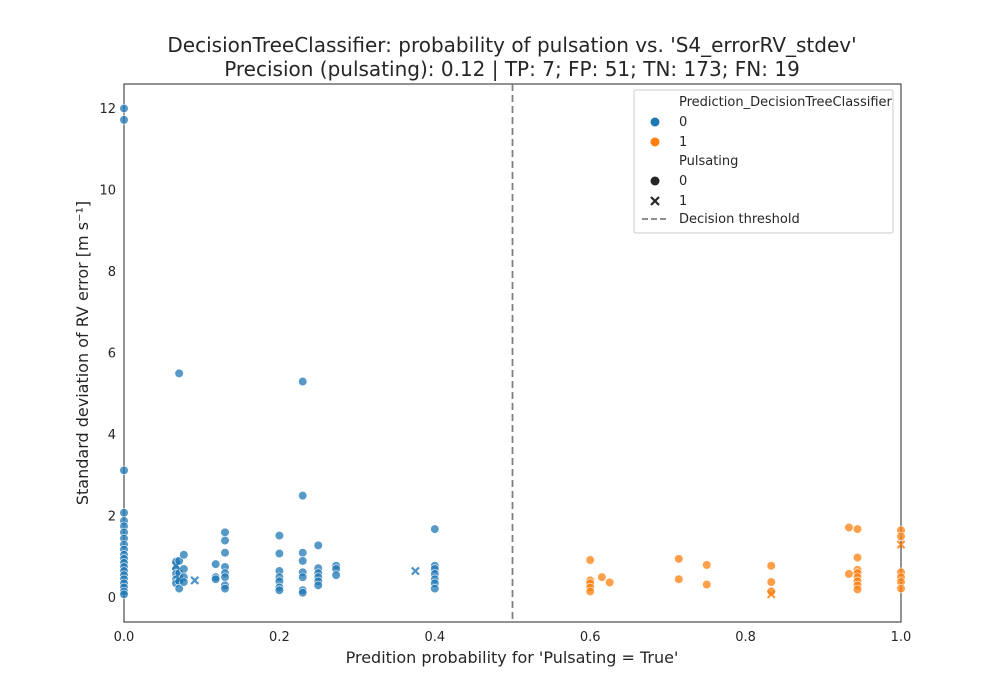 The height and width of the screenshot is (700, 1000). I want to click on legend-style-1-label: 1, so click(683, 201).